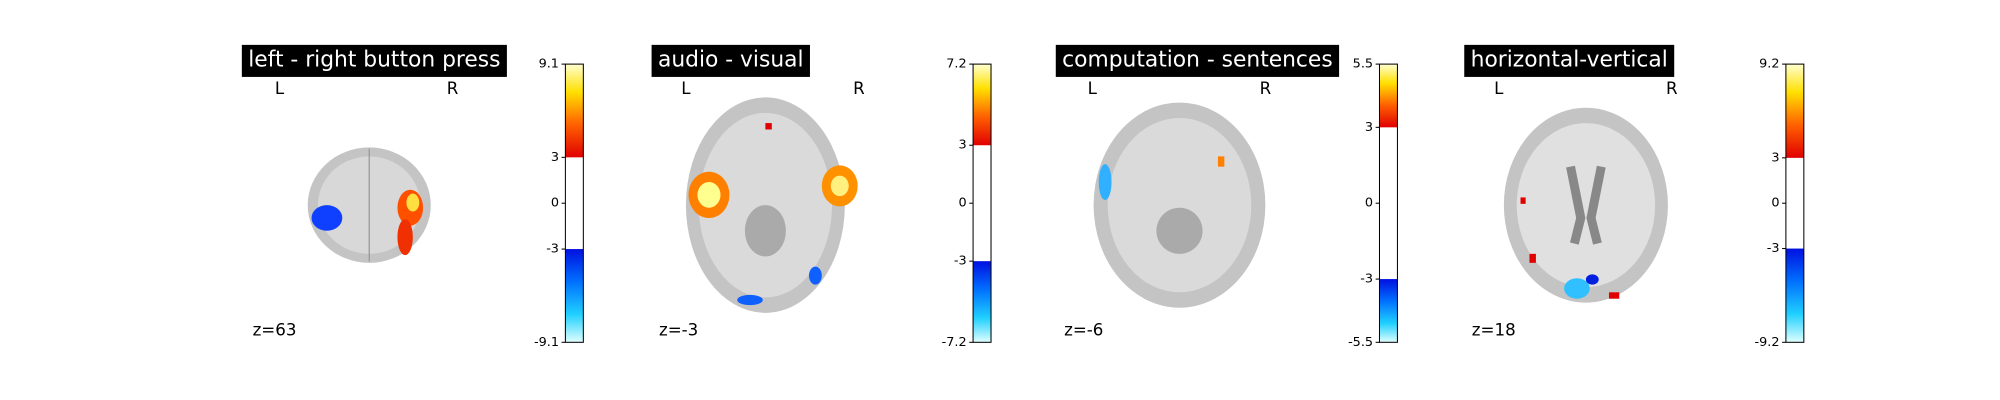  I want to click on panel-title: audio - visual, so click(731, 59).